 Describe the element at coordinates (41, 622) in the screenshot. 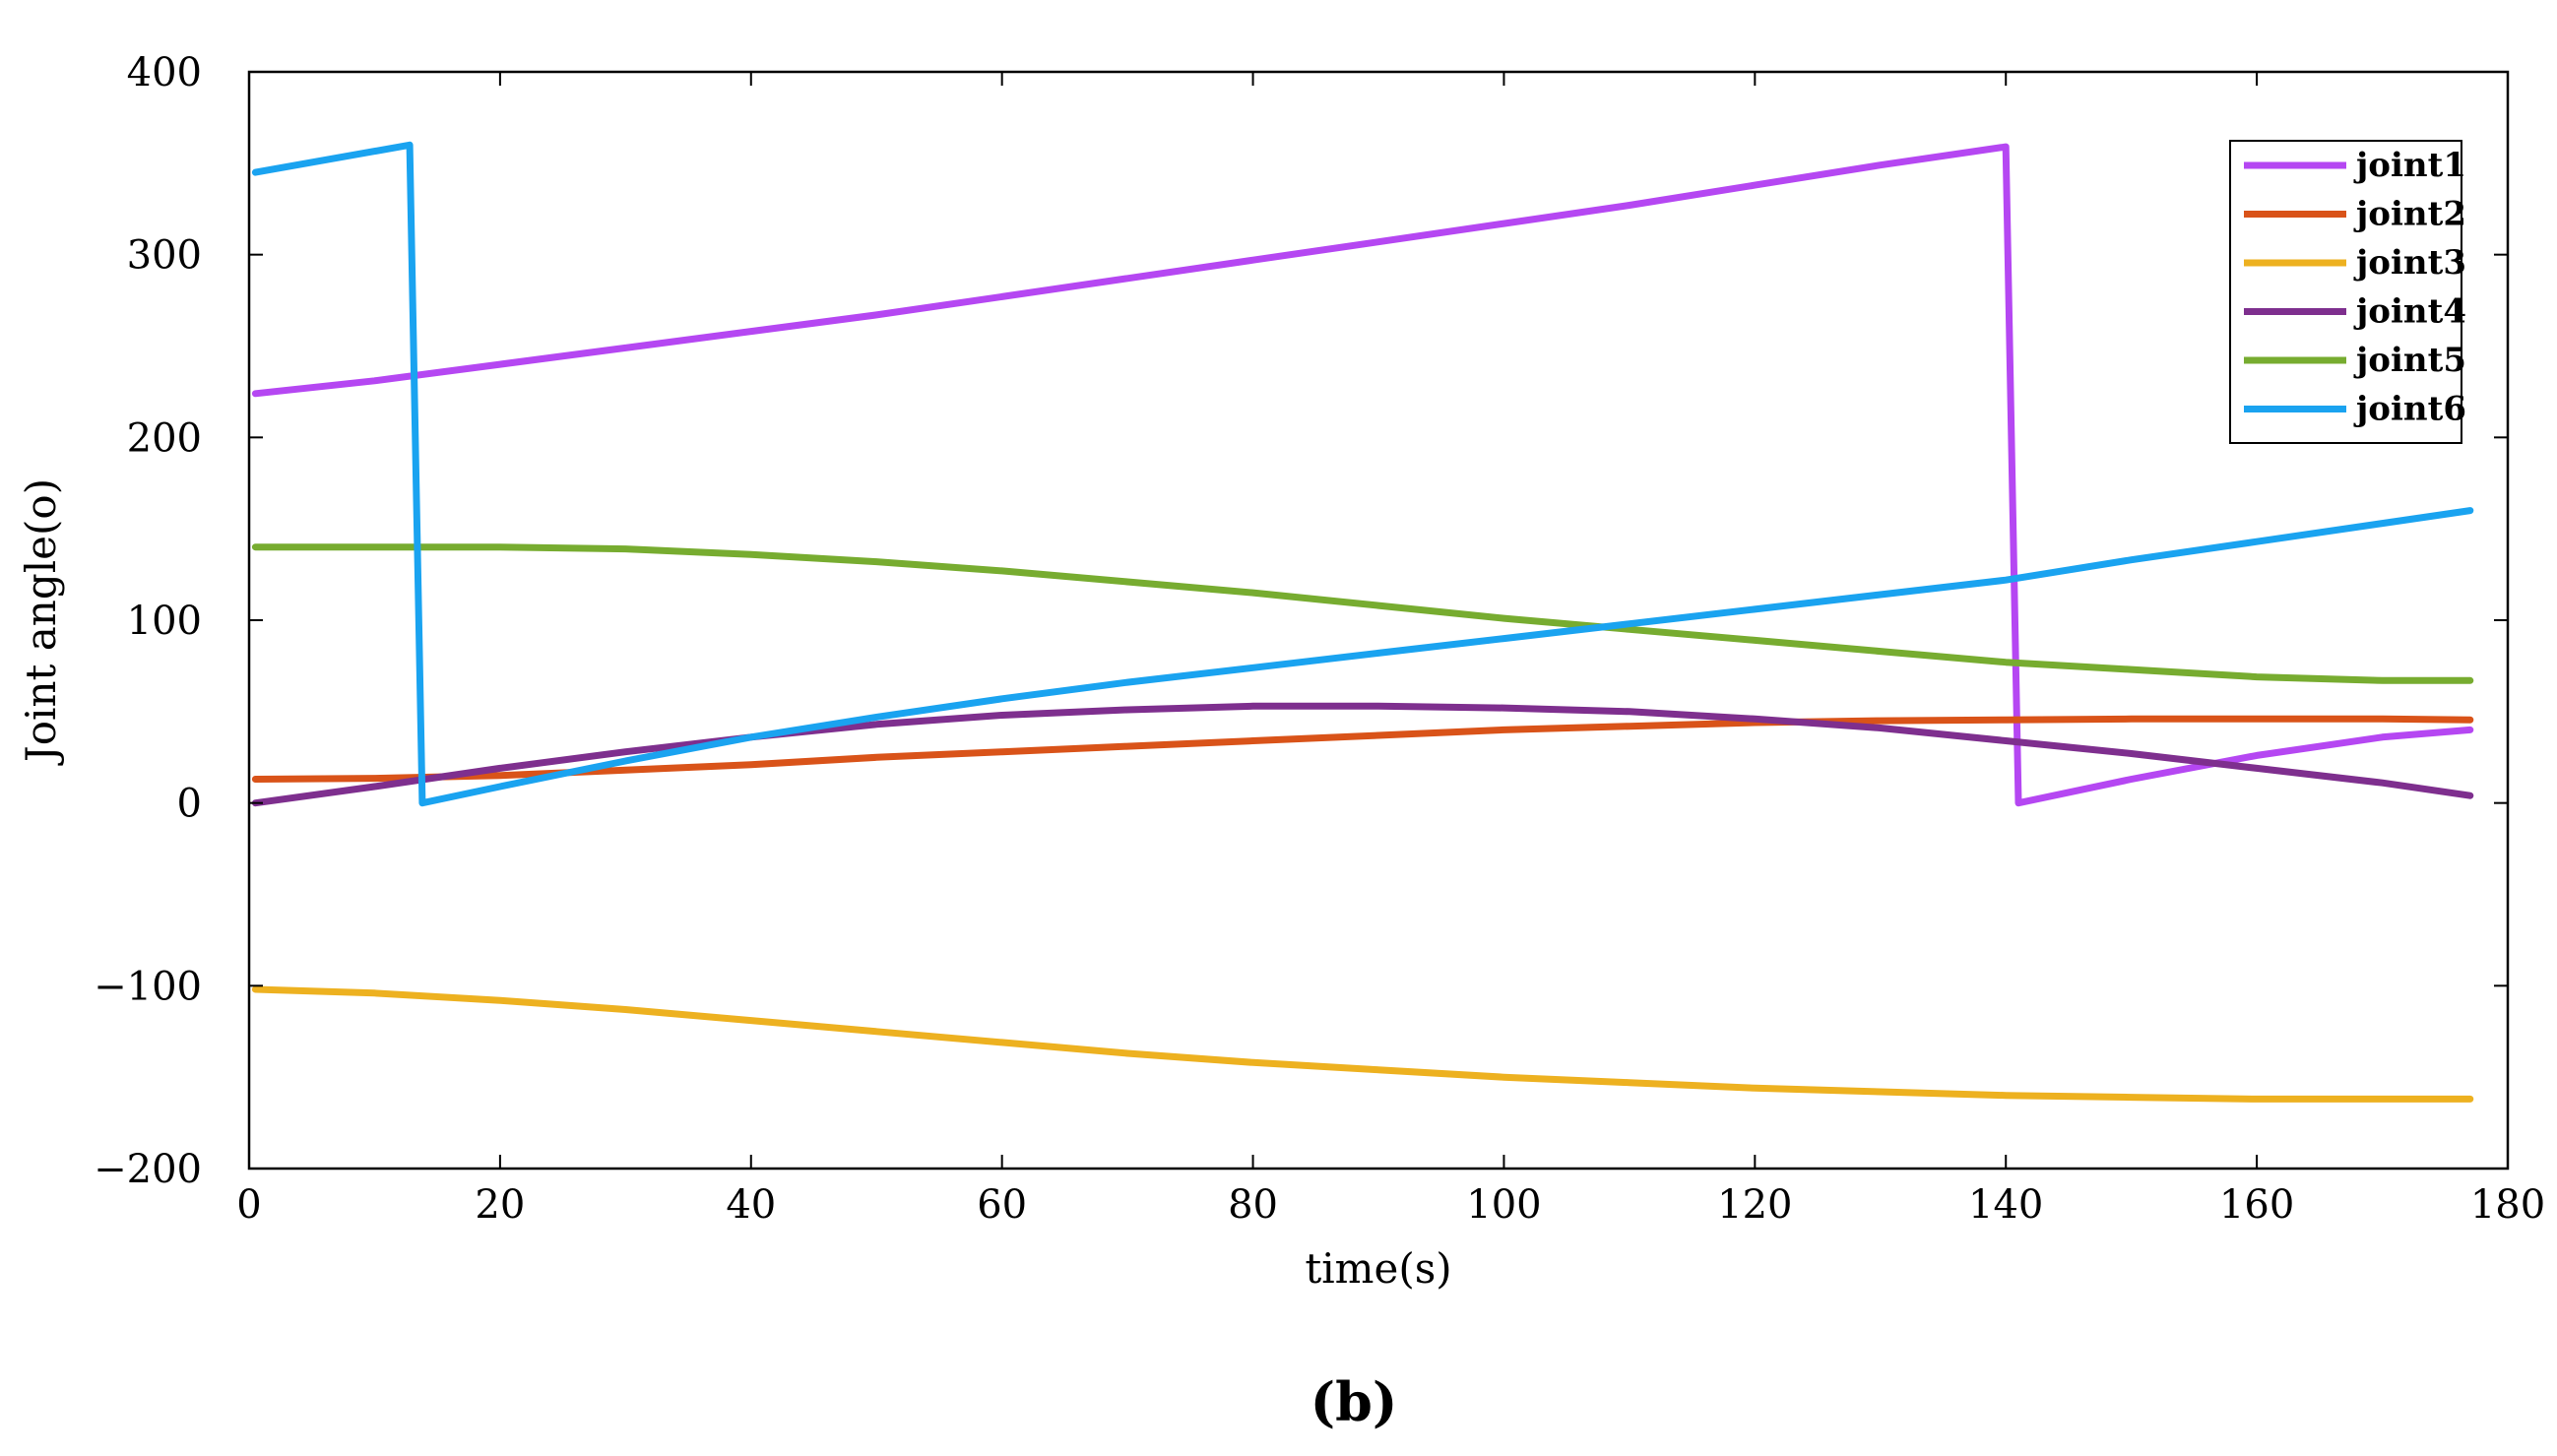

I see `y-axis-title: Joint angle(o)` at that location.